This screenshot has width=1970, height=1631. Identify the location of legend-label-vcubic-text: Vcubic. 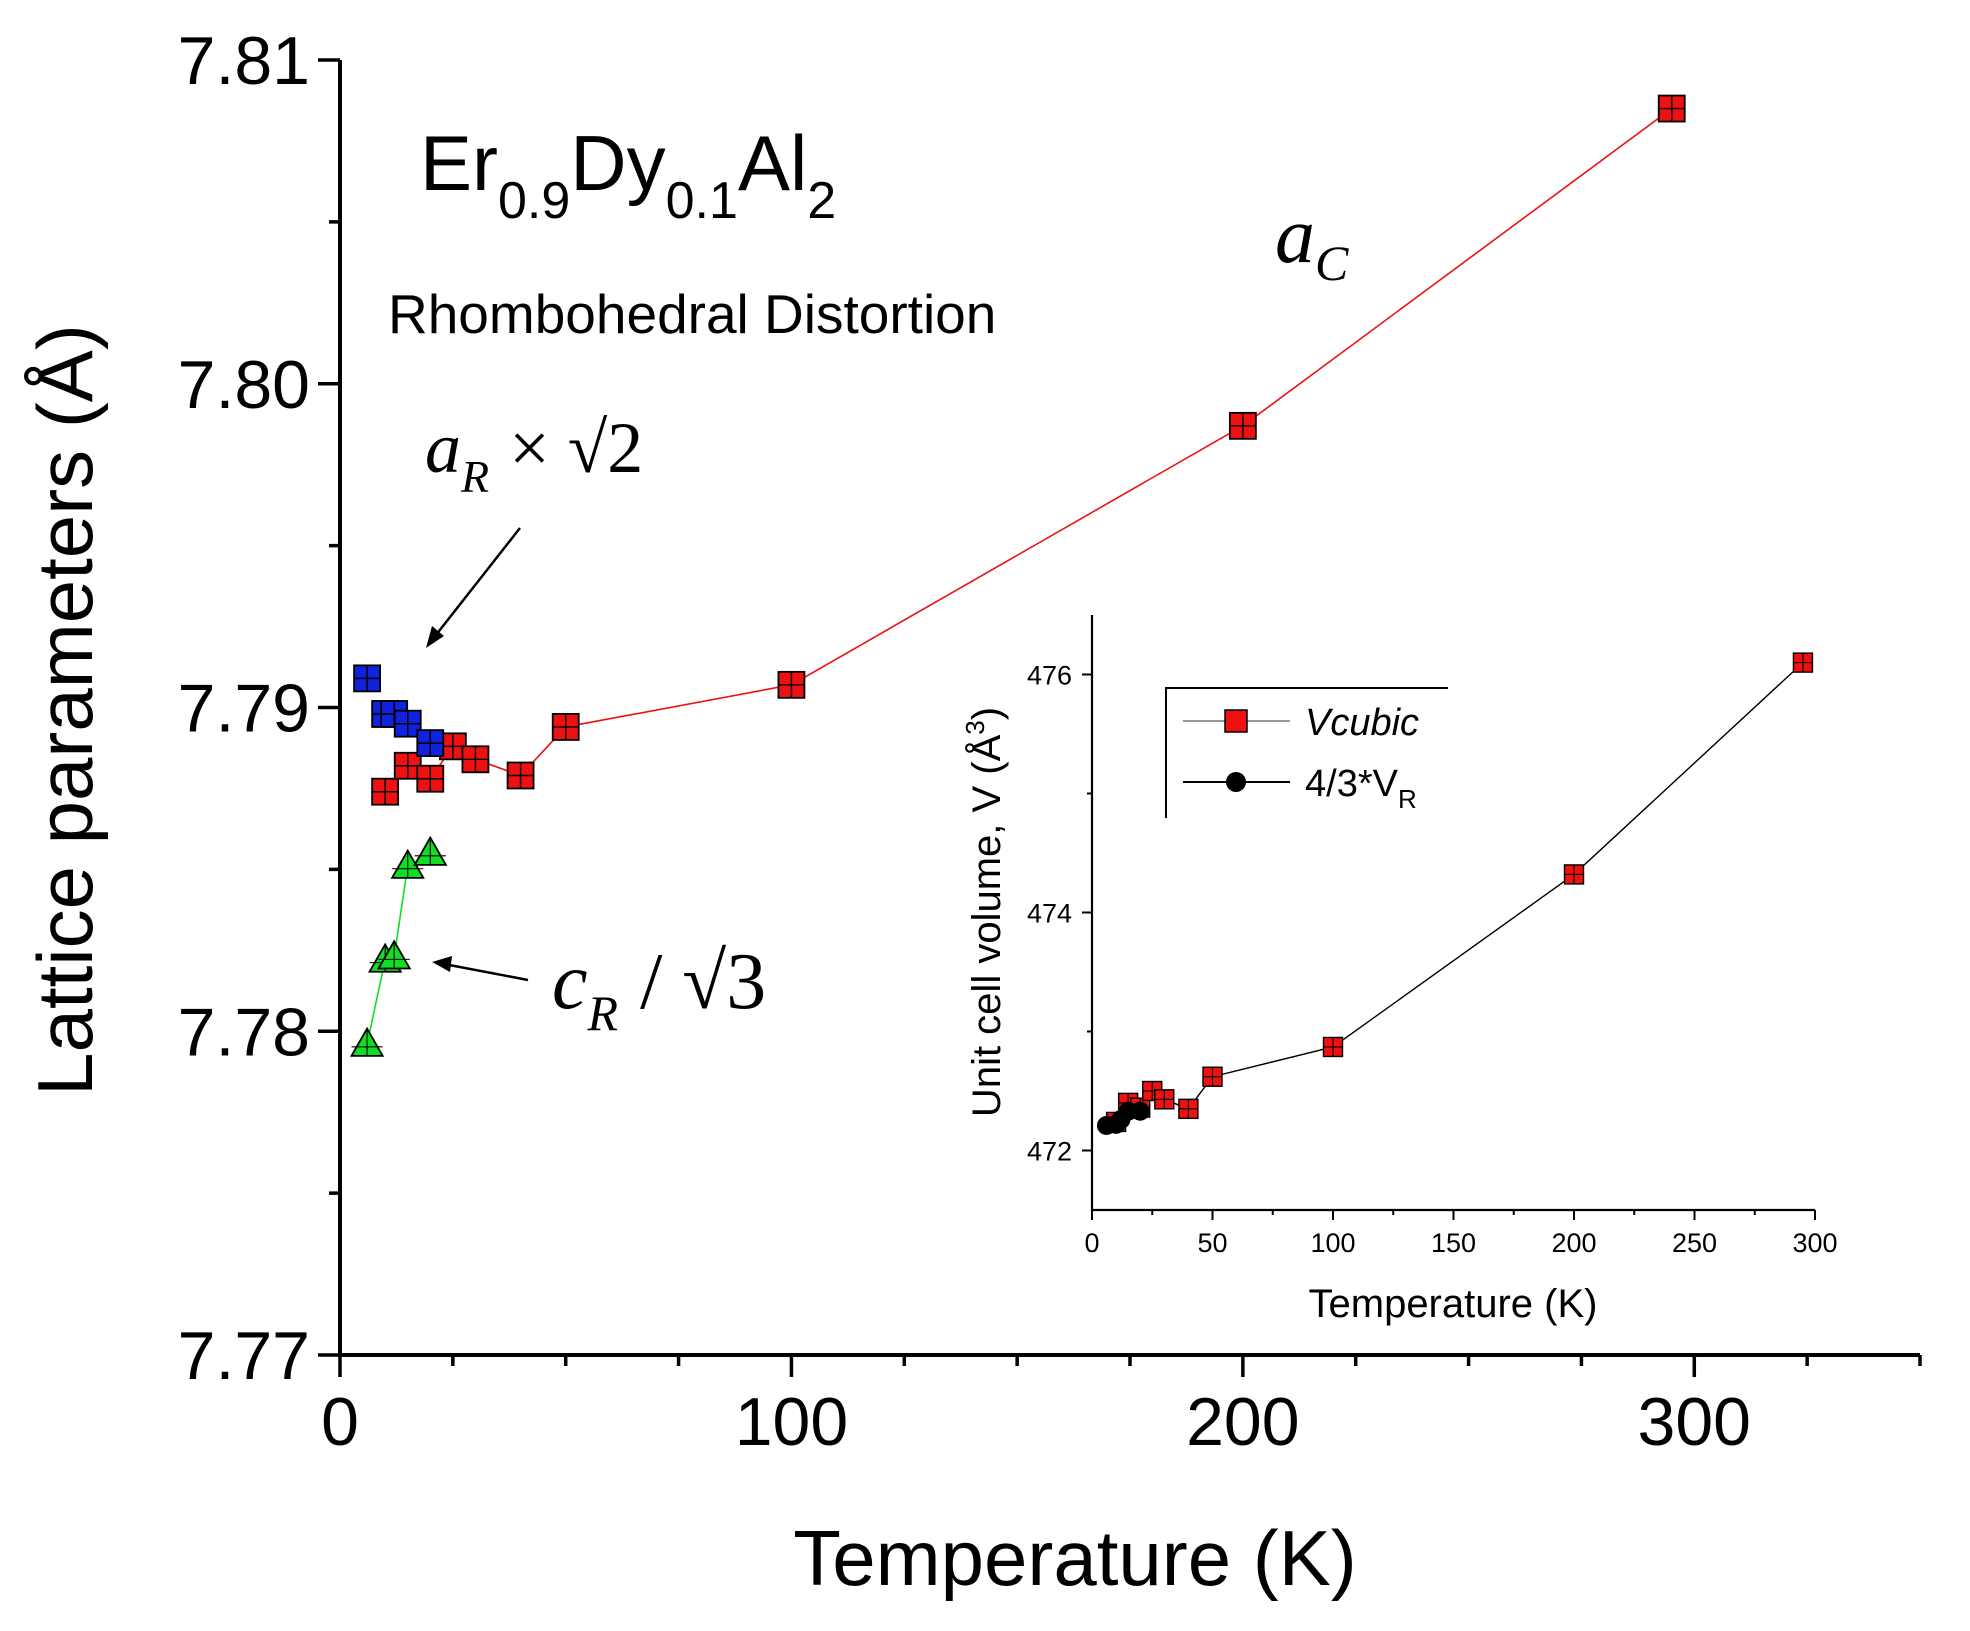
(1362, 723).